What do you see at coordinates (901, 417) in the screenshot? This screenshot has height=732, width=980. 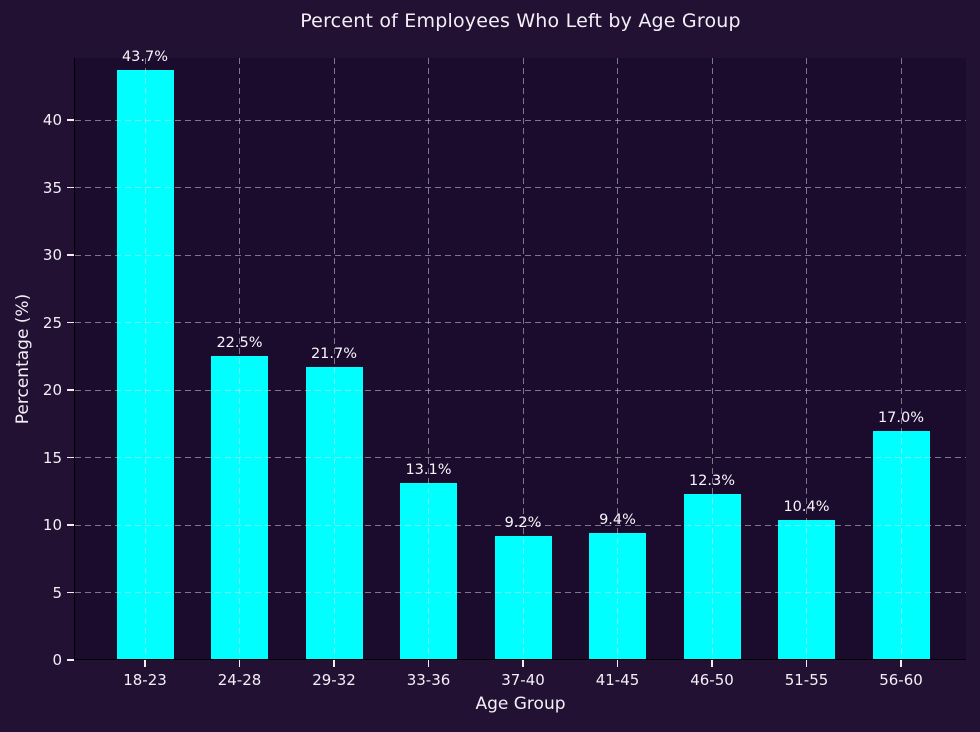 I see `bar-value-label: 17.0%` at bounding box center [901, 417].